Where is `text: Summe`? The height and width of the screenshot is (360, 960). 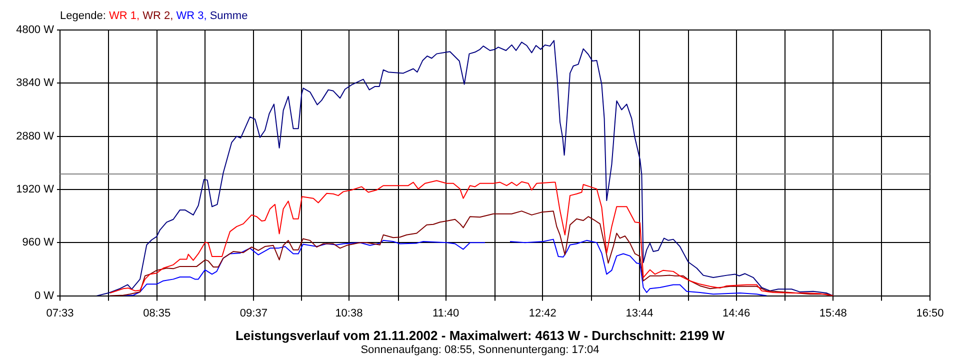 text: Summe is located at coordinates (229, 16).